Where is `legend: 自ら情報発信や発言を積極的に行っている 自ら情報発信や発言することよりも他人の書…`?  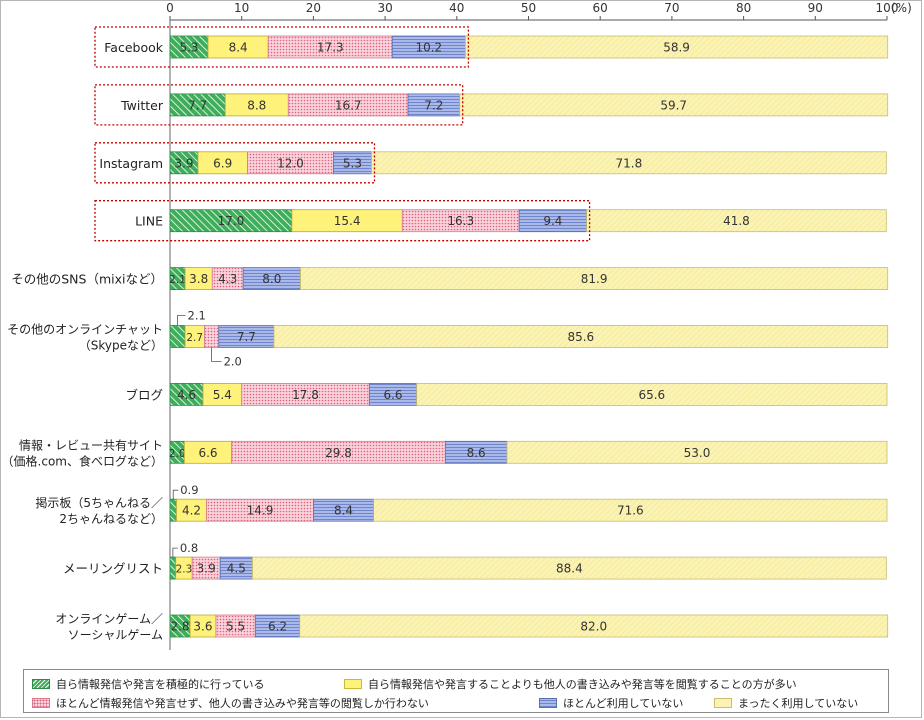
legend: 自ら情報発信や発言を積極的に行っている 自ら情報発信や発言することよりも他人の書… is located at coordinates (456, 691).